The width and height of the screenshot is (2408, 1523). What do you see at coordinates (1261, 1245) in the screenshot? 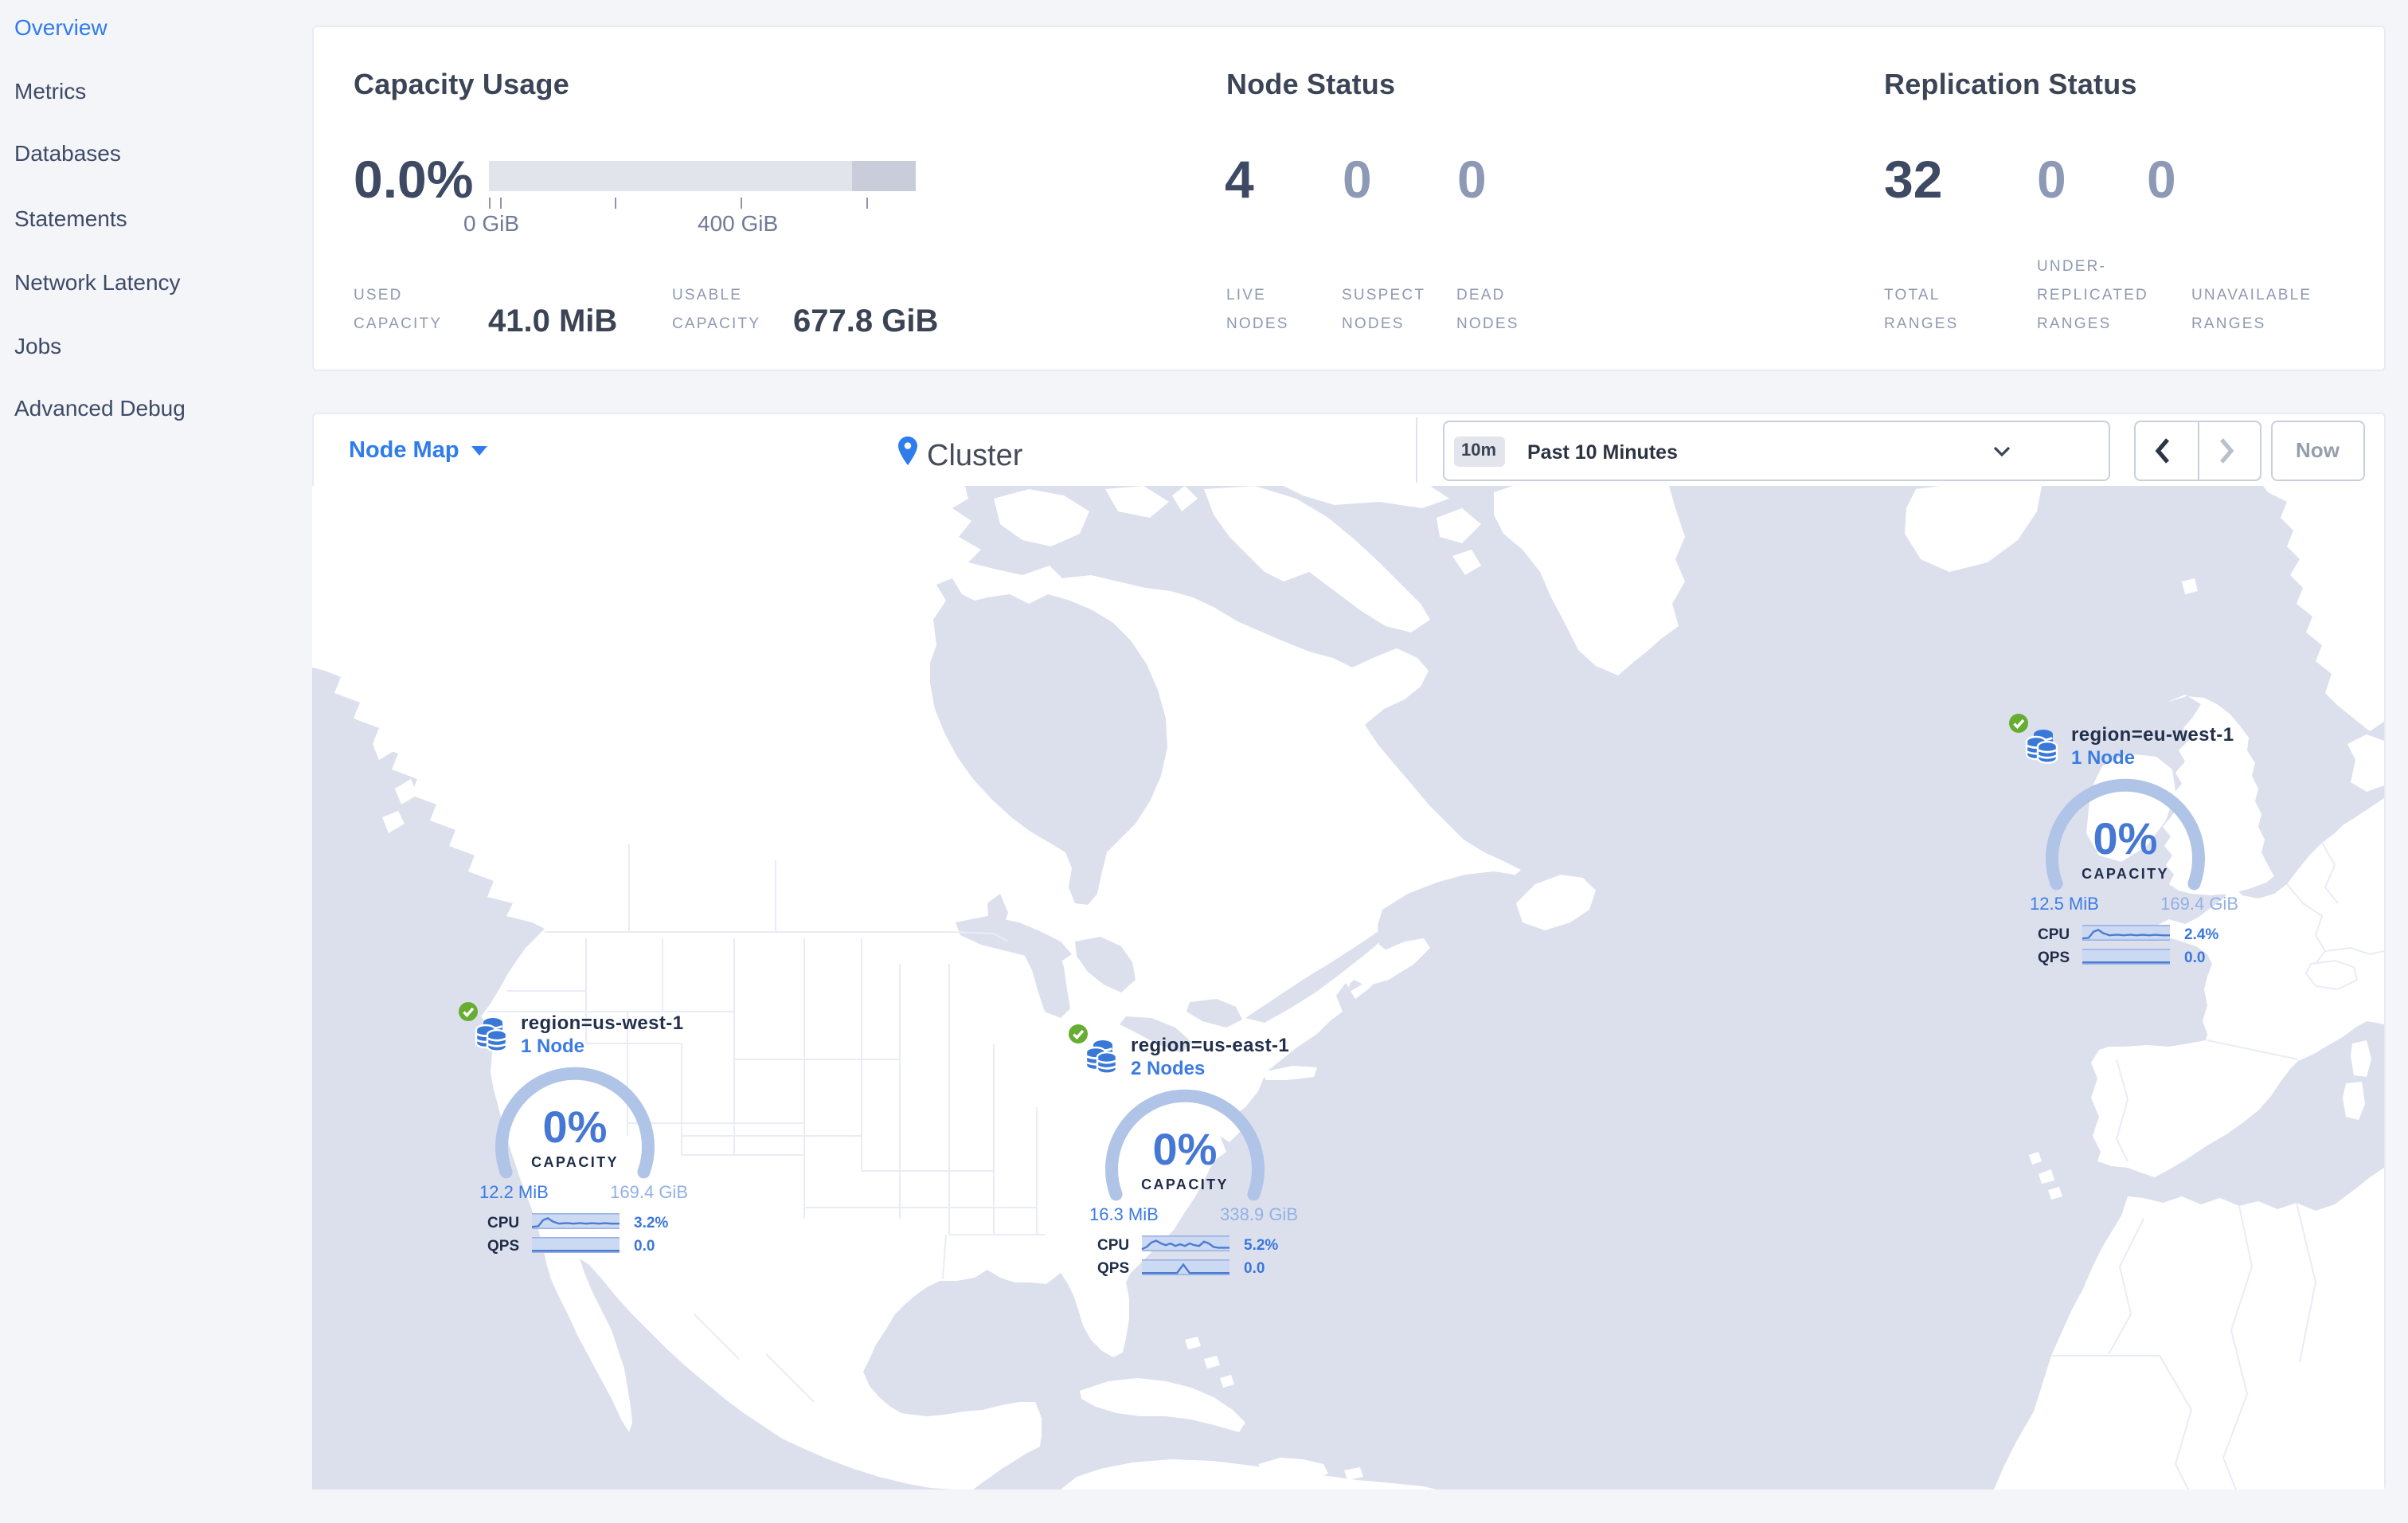
I see `svg-text: 5.2%` at bounding box center [1261, 1245].